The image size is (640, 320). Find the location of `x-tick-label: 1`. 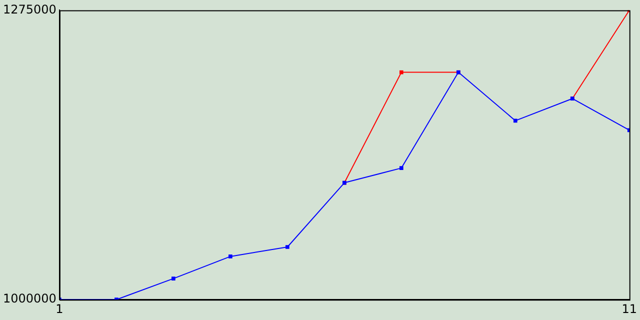

x-tick-label: 1 is located at coordinates (60, 309).